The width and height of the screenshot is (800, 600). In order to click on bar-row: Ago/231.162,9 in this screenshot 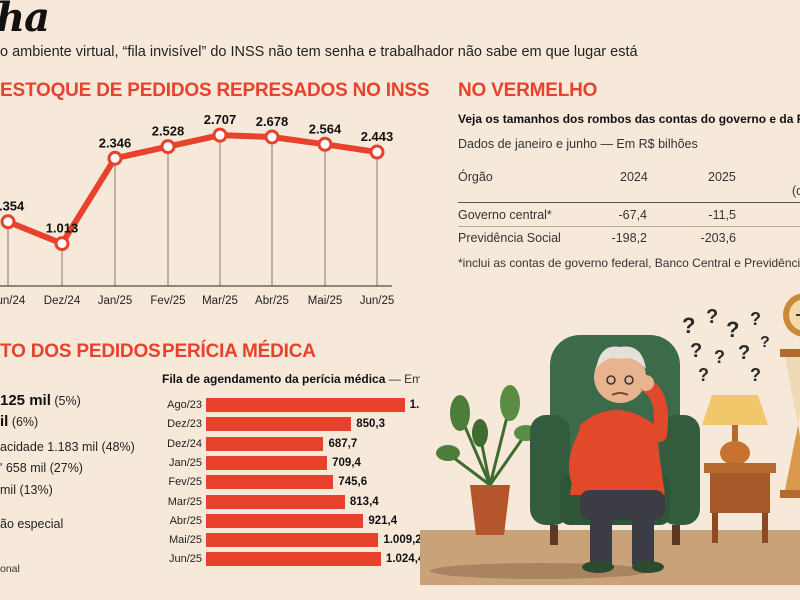, I will do `click(304, 405)`.